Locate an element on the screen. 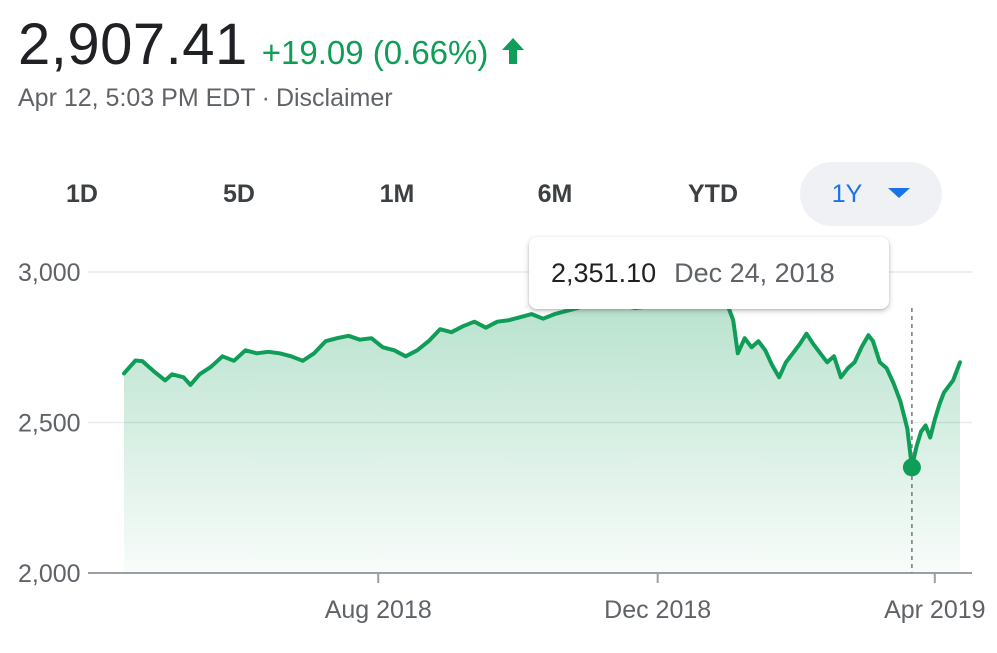 This screenshot has height=653, width=997. tab-ytd: YTD is located at coordinates (713, 194).